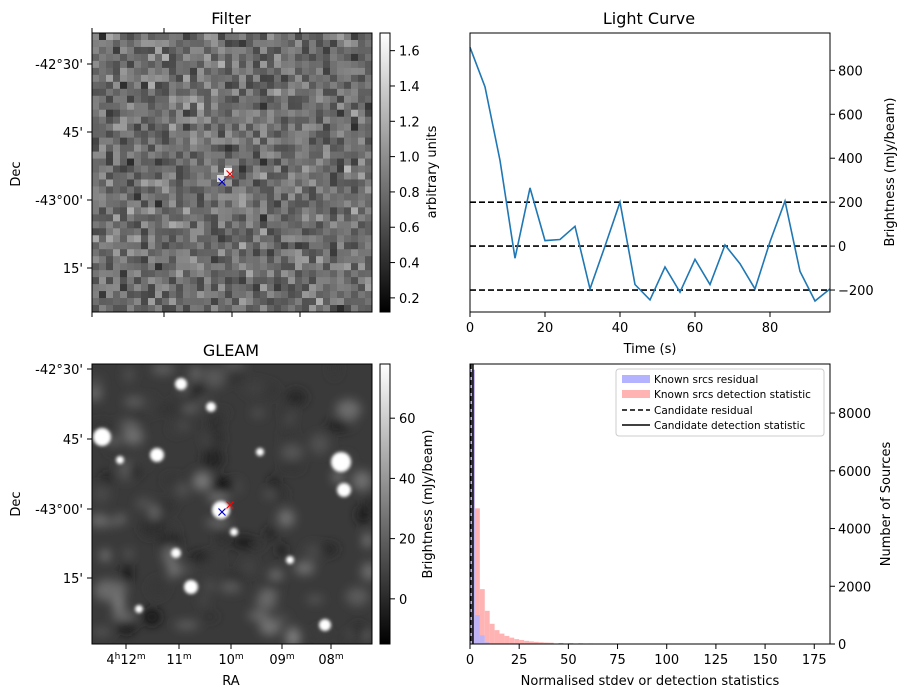  What do you see at coordinates (222, 182) in the screenshot?
I see `candidate-marker-blue` at bounding box center [222, 182].